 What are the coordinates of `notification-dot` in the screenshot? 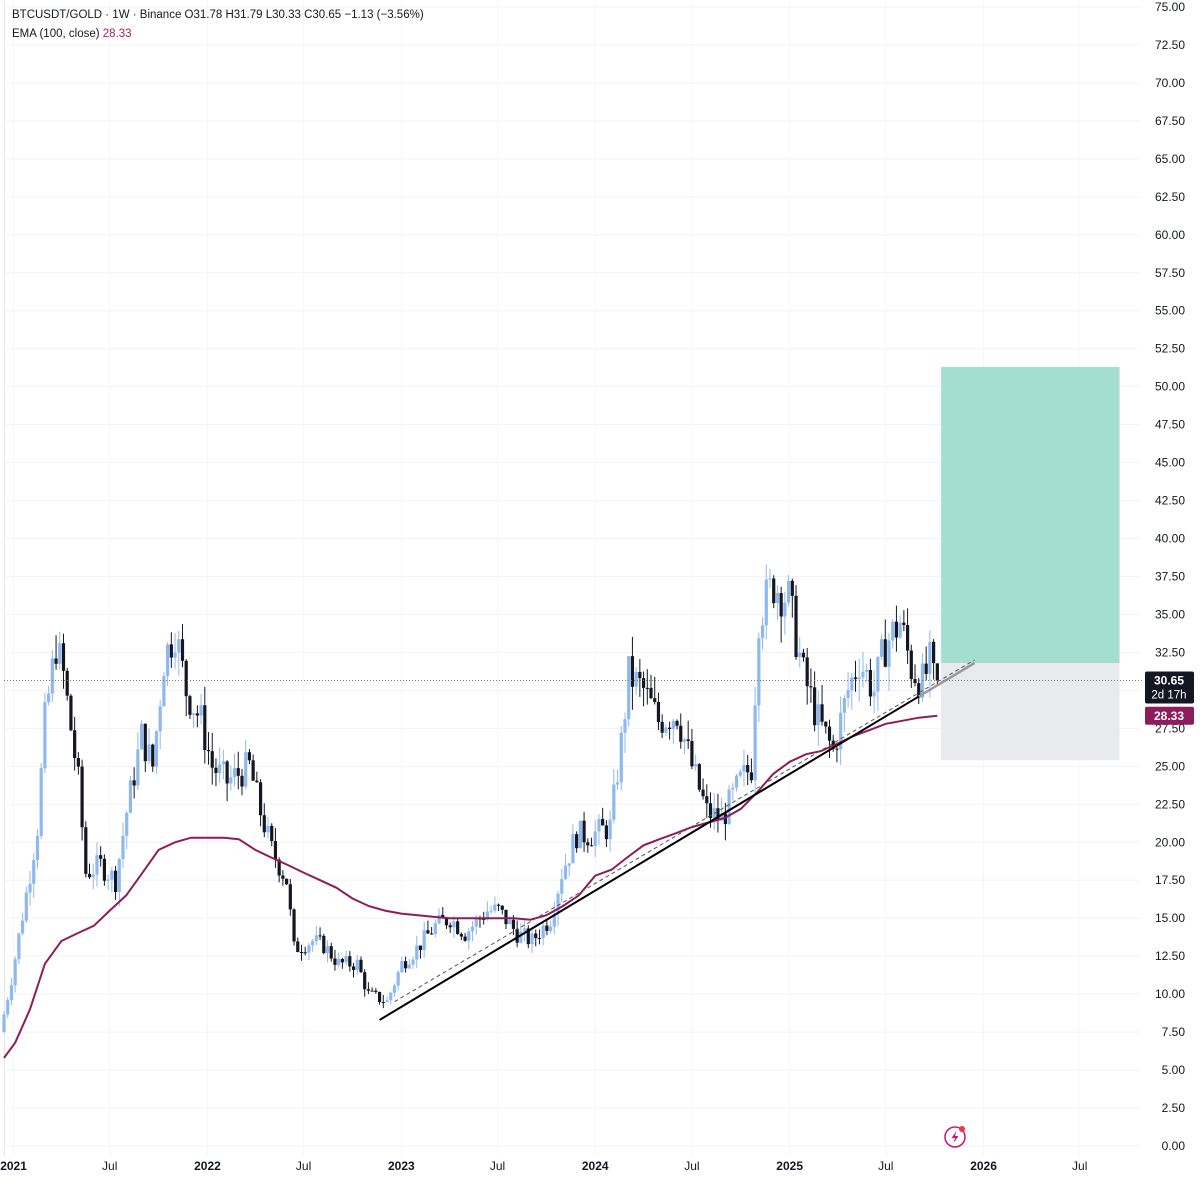 It's located at (962, 1129).